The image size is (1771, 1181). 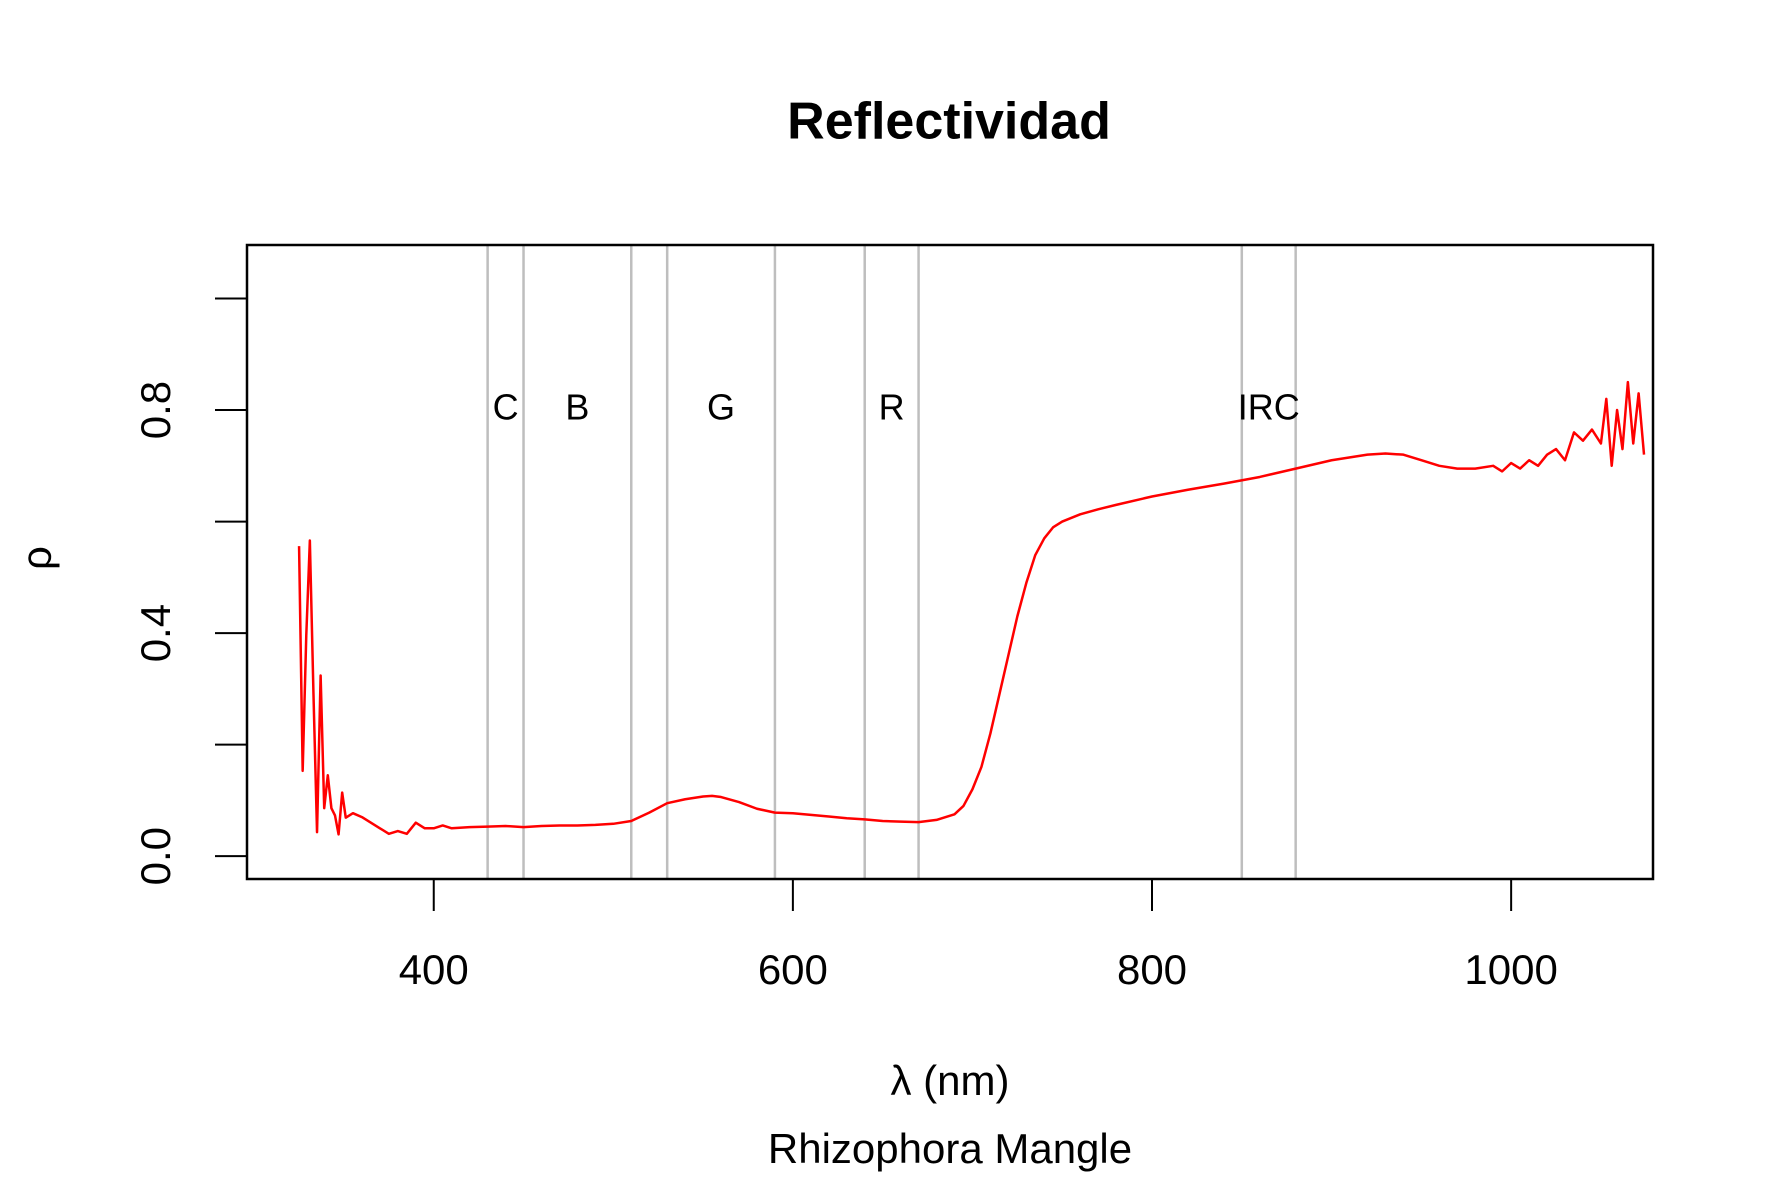 I want to click on x-tick-label: 400, so click(x=434, y=969).